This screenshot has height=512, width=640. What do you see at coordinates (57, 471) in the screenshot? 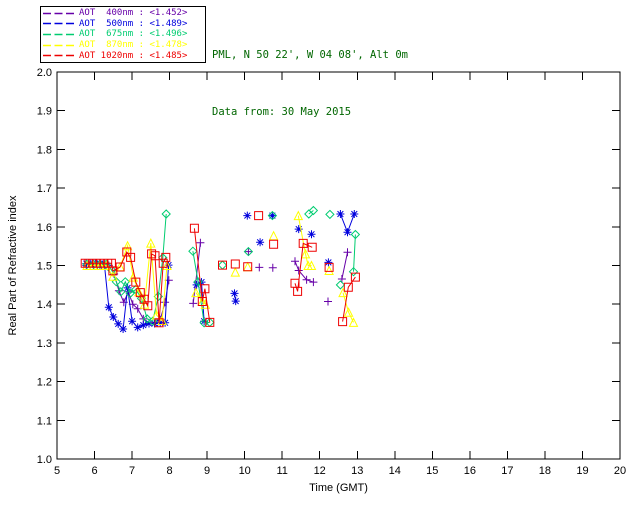
I see `x-tick-label: 5` at bounding box center [57, 471].